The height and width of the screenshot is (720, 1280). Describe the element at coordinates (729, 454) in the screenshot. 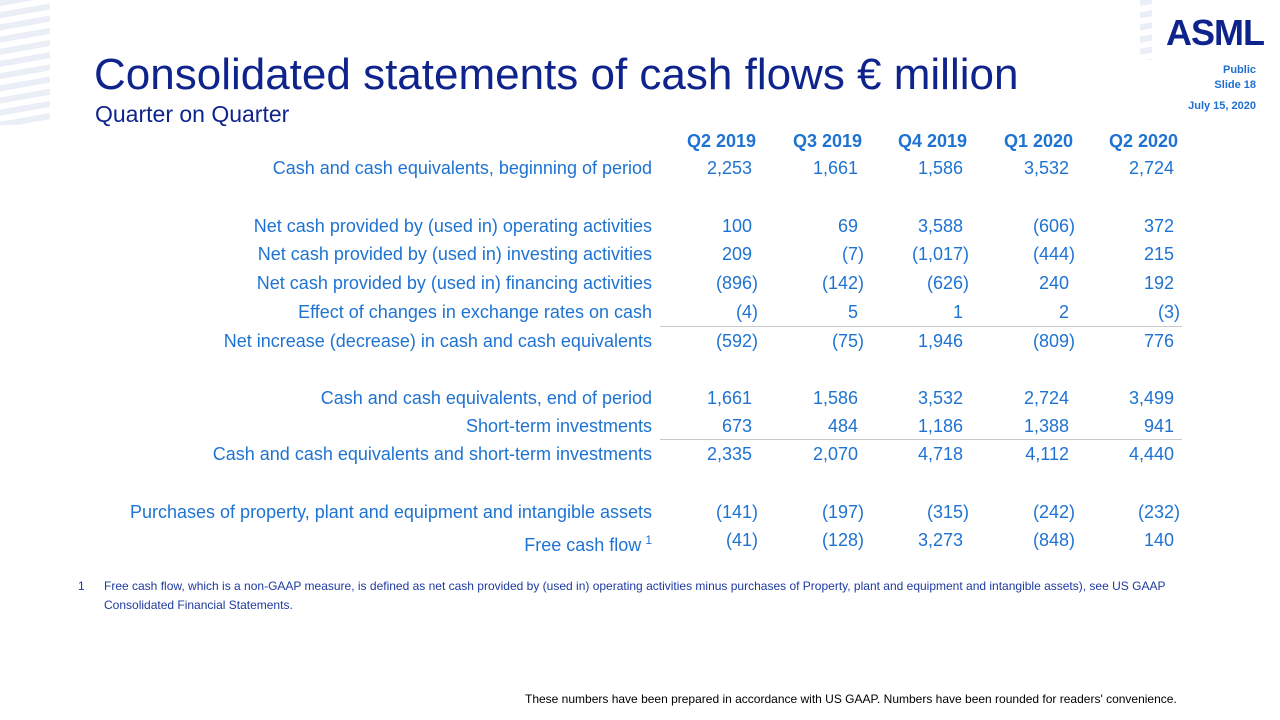

I see `cell: 2,335` at that location.